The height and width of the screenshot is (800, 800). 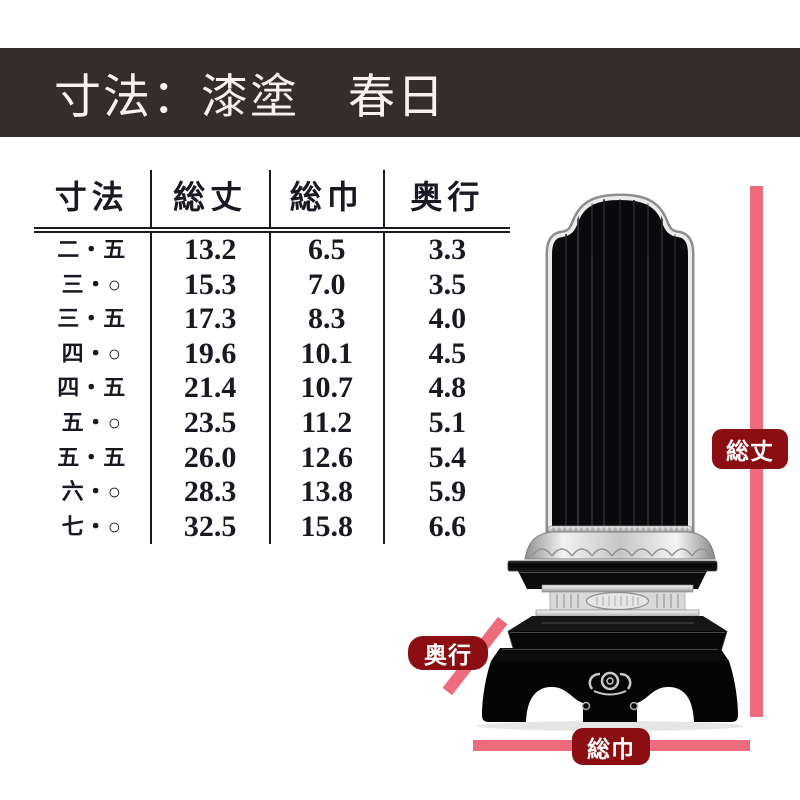 I want to click on value-cell: 19.6, so click(x=209, y=354).